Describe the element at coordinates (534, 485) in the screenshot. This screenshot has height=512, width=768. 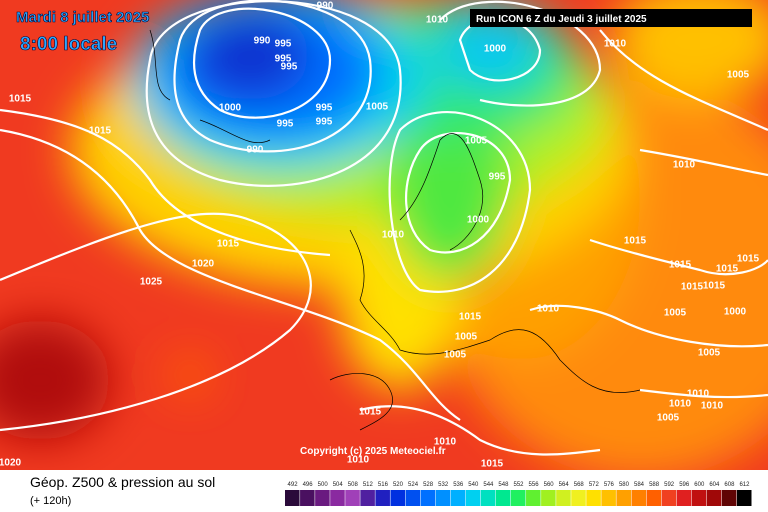
I see `colorbar-label: 556` at that location.